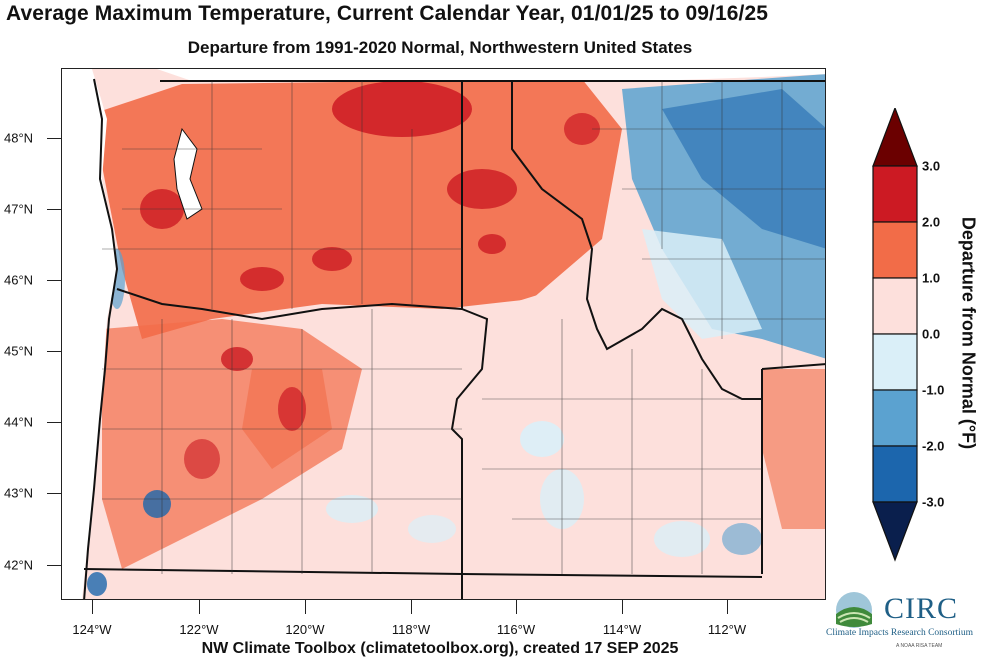  What do you see at coordinates (931, 166) in the screenshot?
I see `colorbar-tick-label: 3.0` at bounding box center [931, 166].